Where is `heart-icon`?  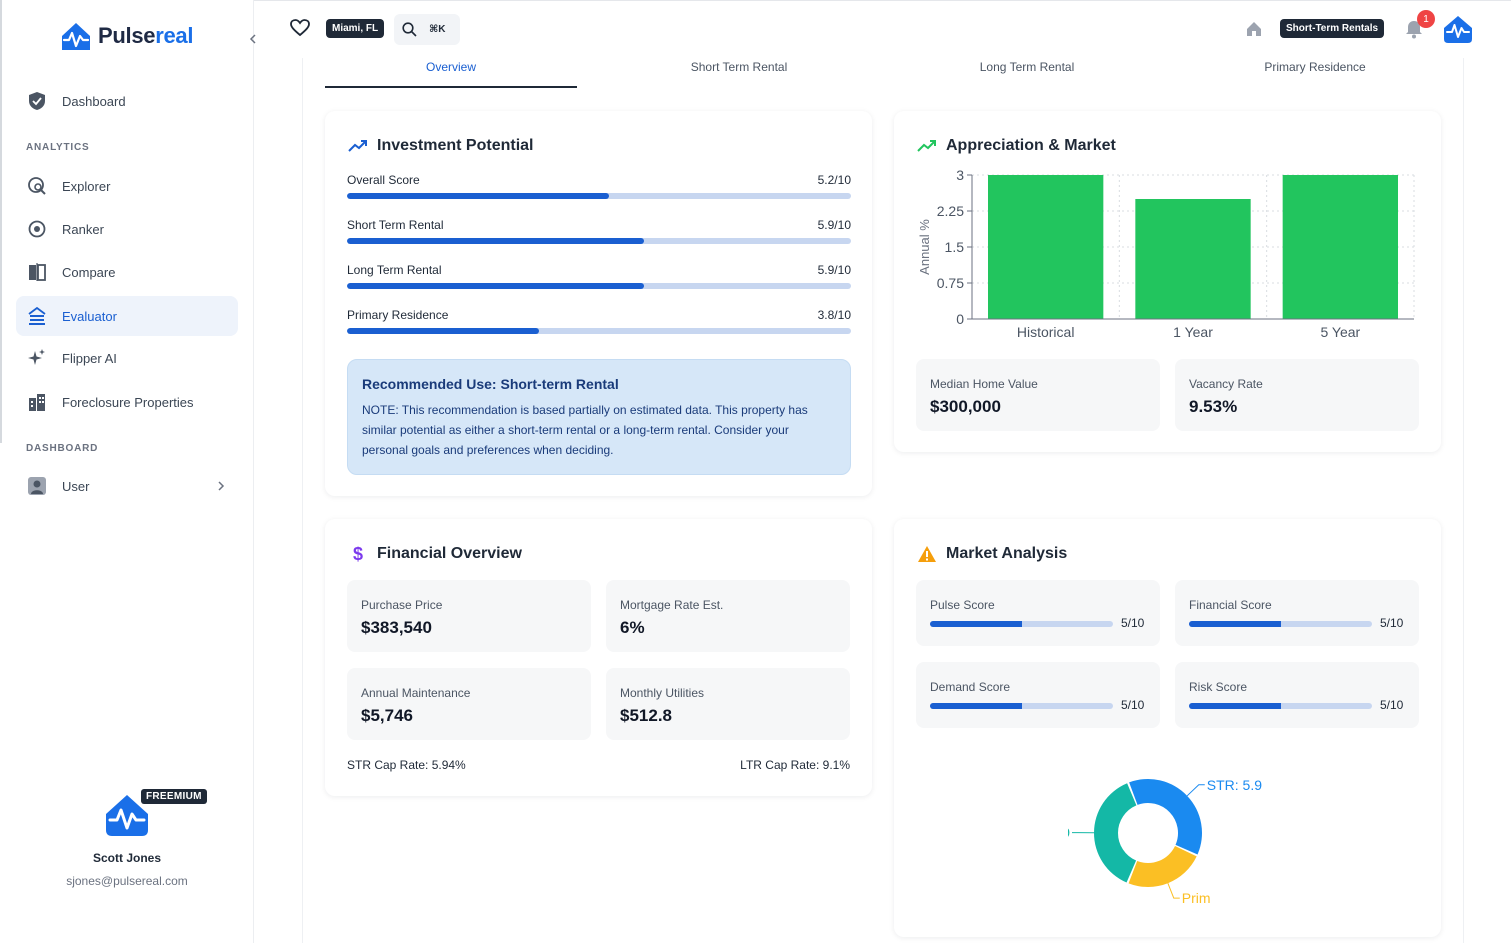 heart-icon is located at coordinates (300, 28).